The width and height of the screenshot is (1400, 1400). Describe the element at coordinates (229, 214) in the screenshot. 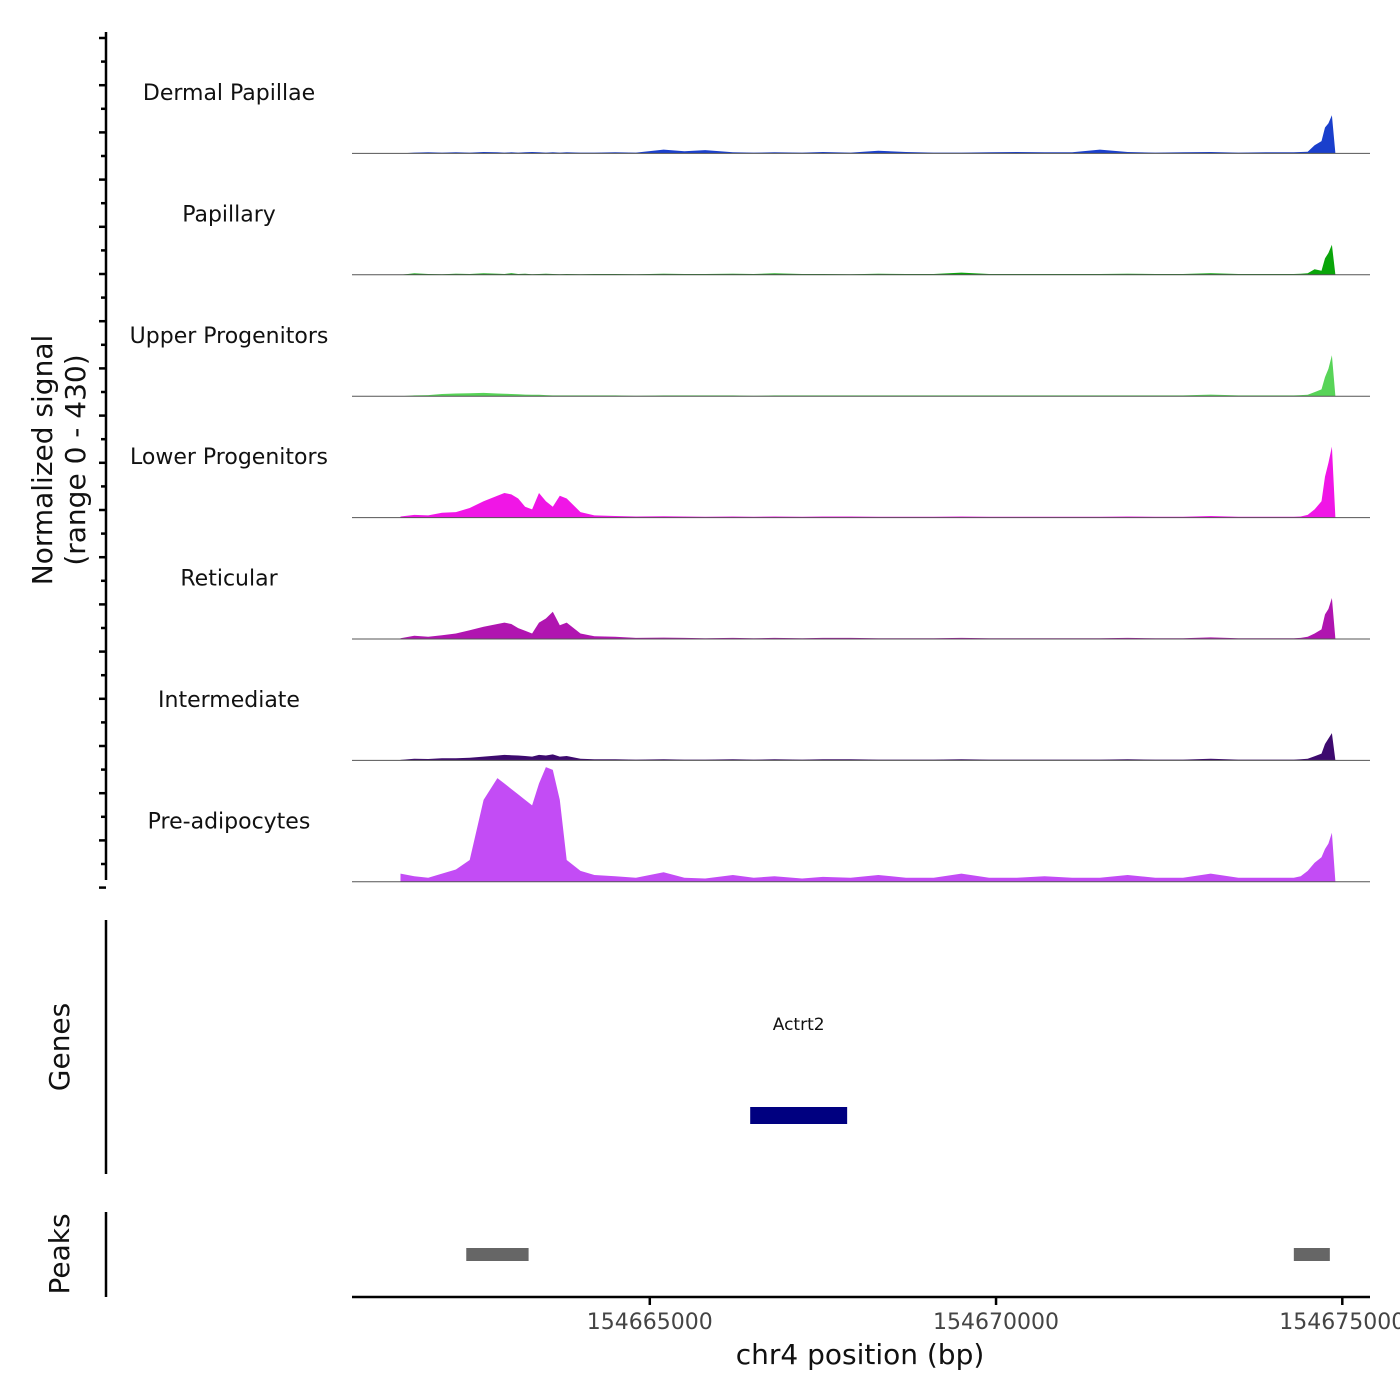

I see `track-label: Papillary` at that location.